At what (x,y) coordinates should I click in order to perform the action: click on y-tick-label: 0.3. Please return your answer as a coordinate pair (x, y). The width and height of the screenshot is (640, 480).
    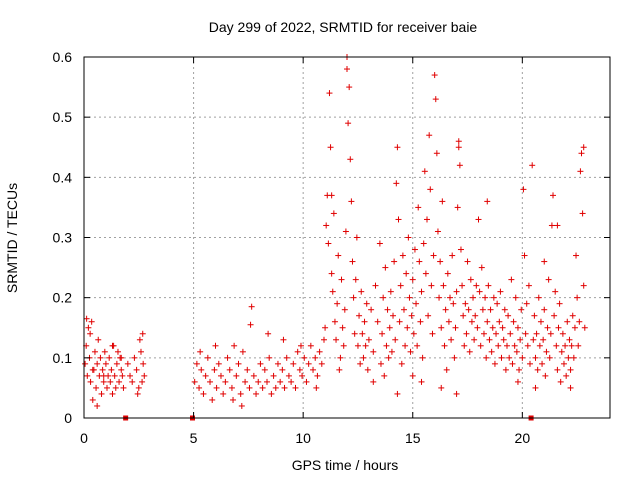
    Looking at the image, I should click on (63, 238).